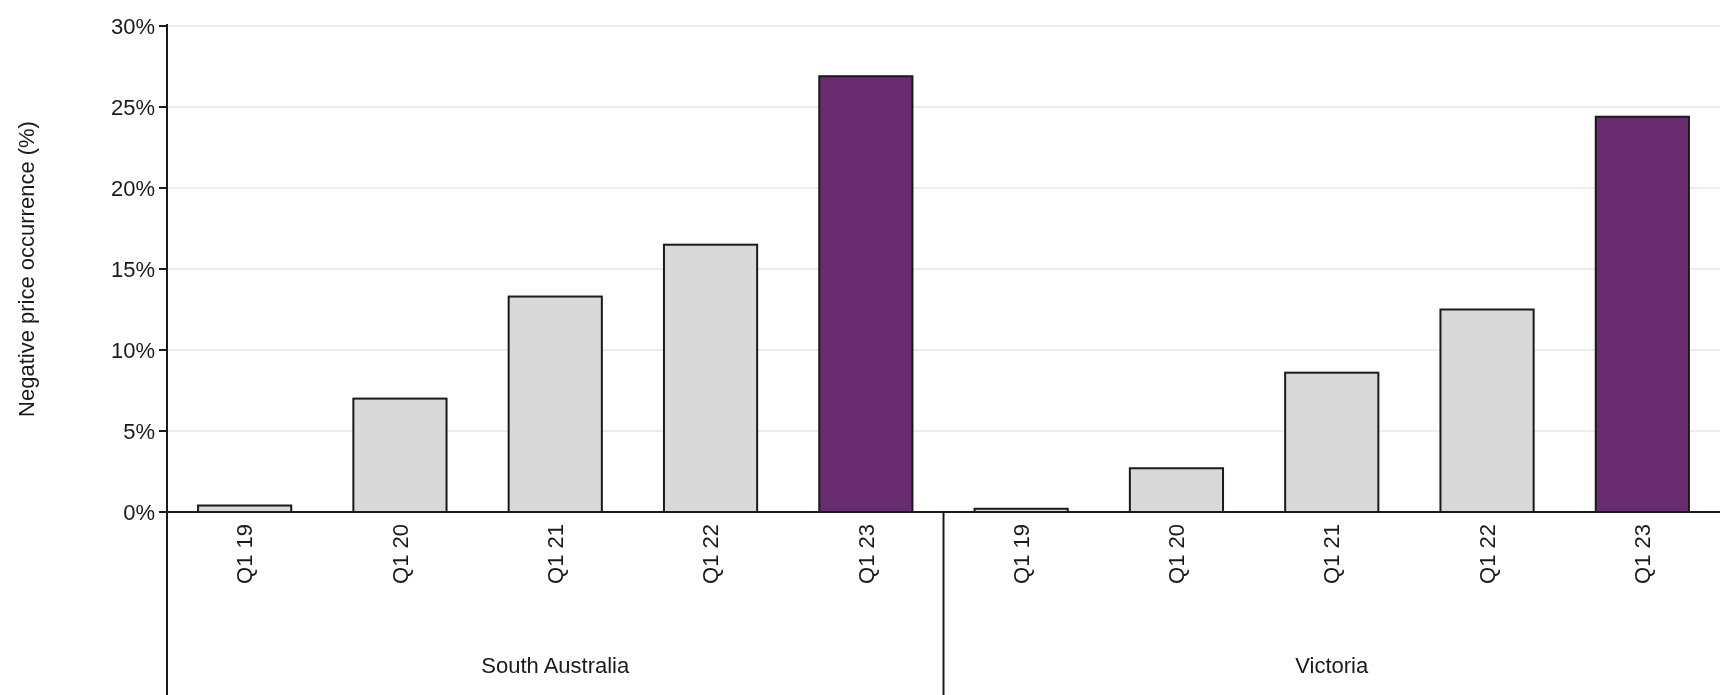 This screenshot has height=695, width=1725. What do you see at coordinates (26, 269) in the screenshot?
I see `y-axis-title: Negative price occurrence (%)` at bounding box center [26, 269].